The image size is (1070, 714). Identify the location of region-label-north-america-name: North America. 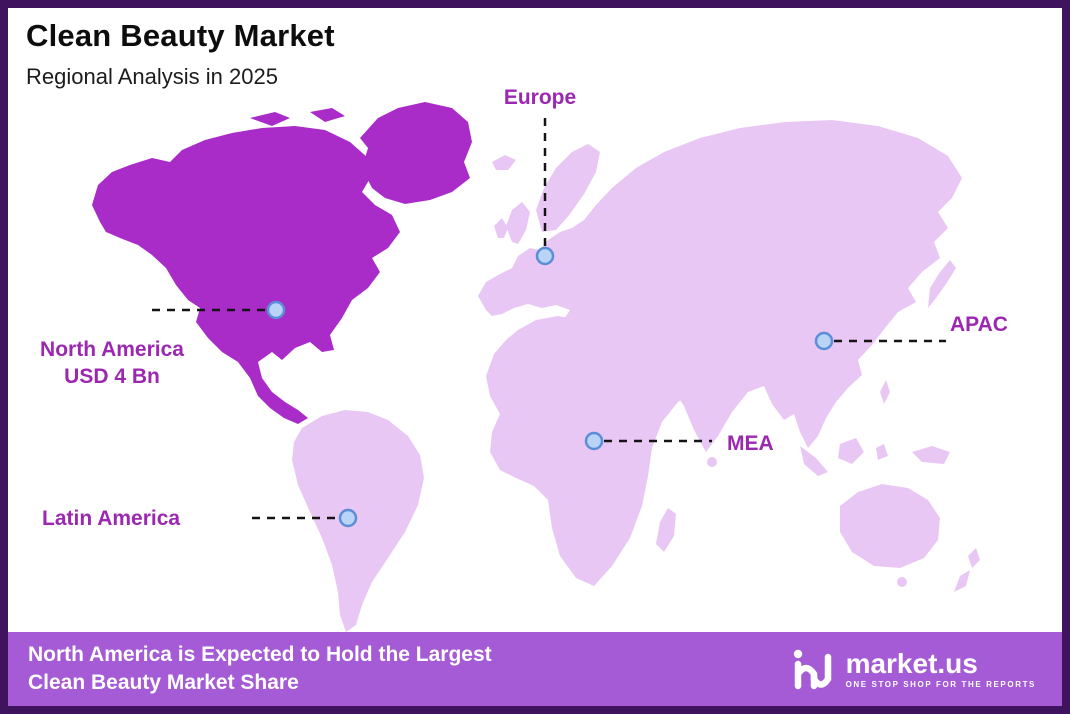
(112, 349).